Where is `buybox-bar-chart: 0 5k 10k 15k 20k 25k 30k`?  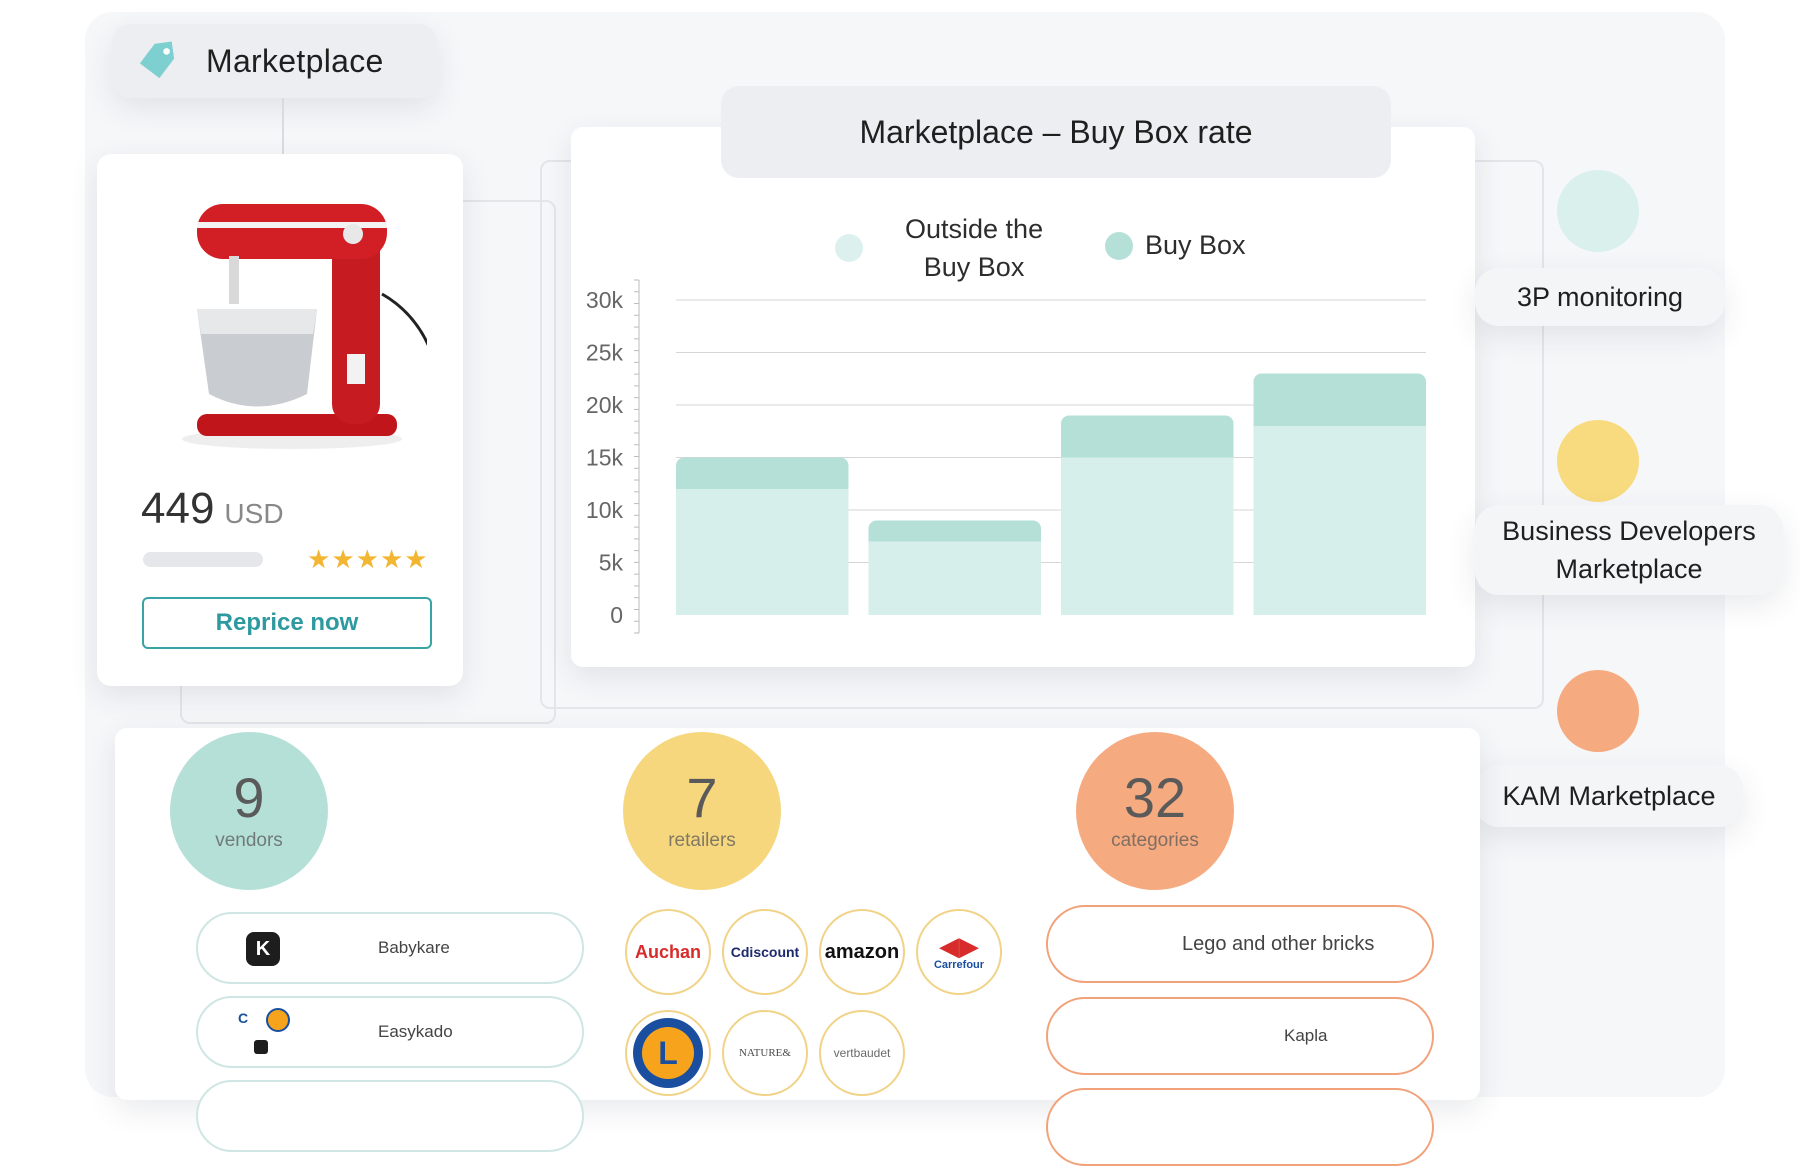
buybox-bar-chart: 0 5k 10k 15k 20k 25k 30k is located at coordinates (1006, 456).